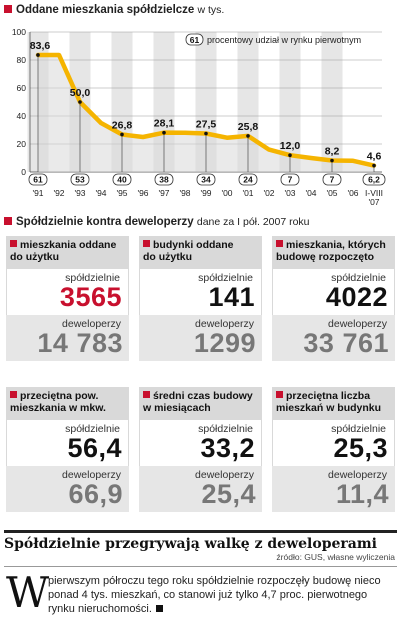 The image size is (401, 640). What do you see at coordinates (90, 297) in the screenshot?
I see `card-top-value: 3565` at bounding box center [90, 297].